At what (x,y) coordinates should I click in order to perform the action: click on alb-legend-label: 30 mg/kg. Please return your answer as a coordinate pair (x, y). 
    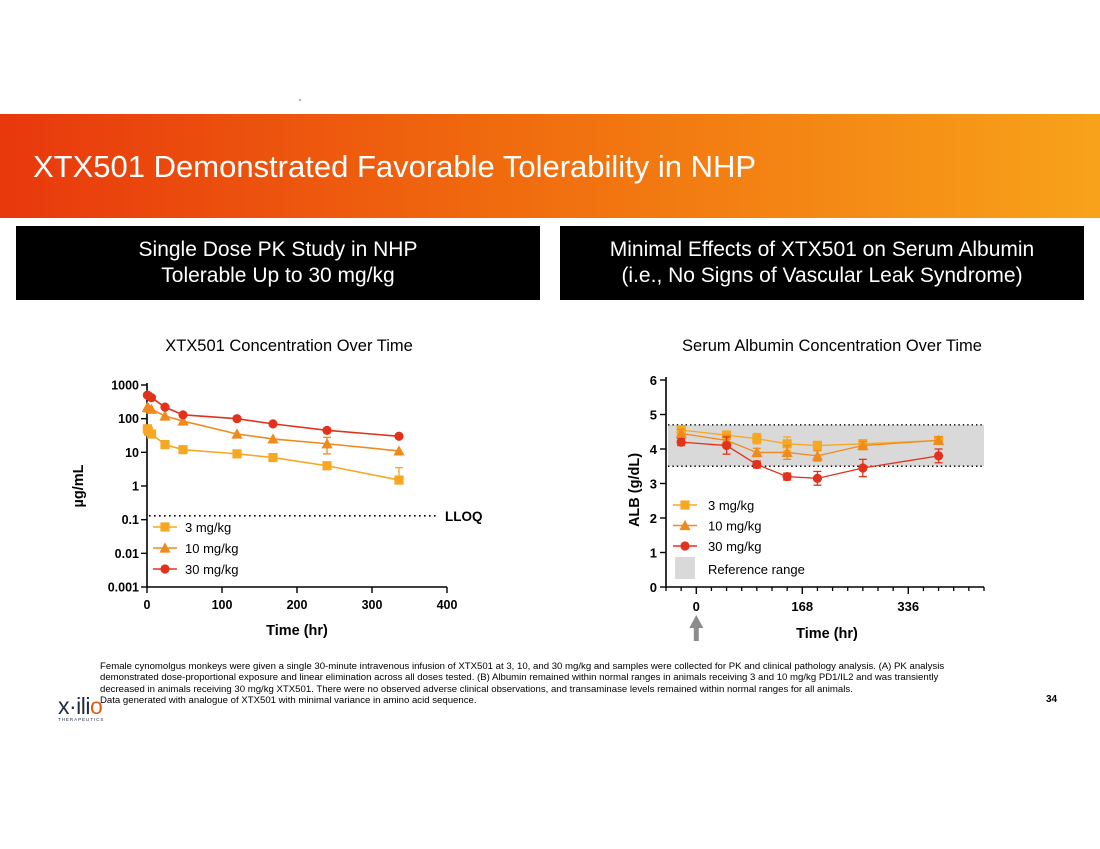
    Looking at the image, I should click on (734, 546).